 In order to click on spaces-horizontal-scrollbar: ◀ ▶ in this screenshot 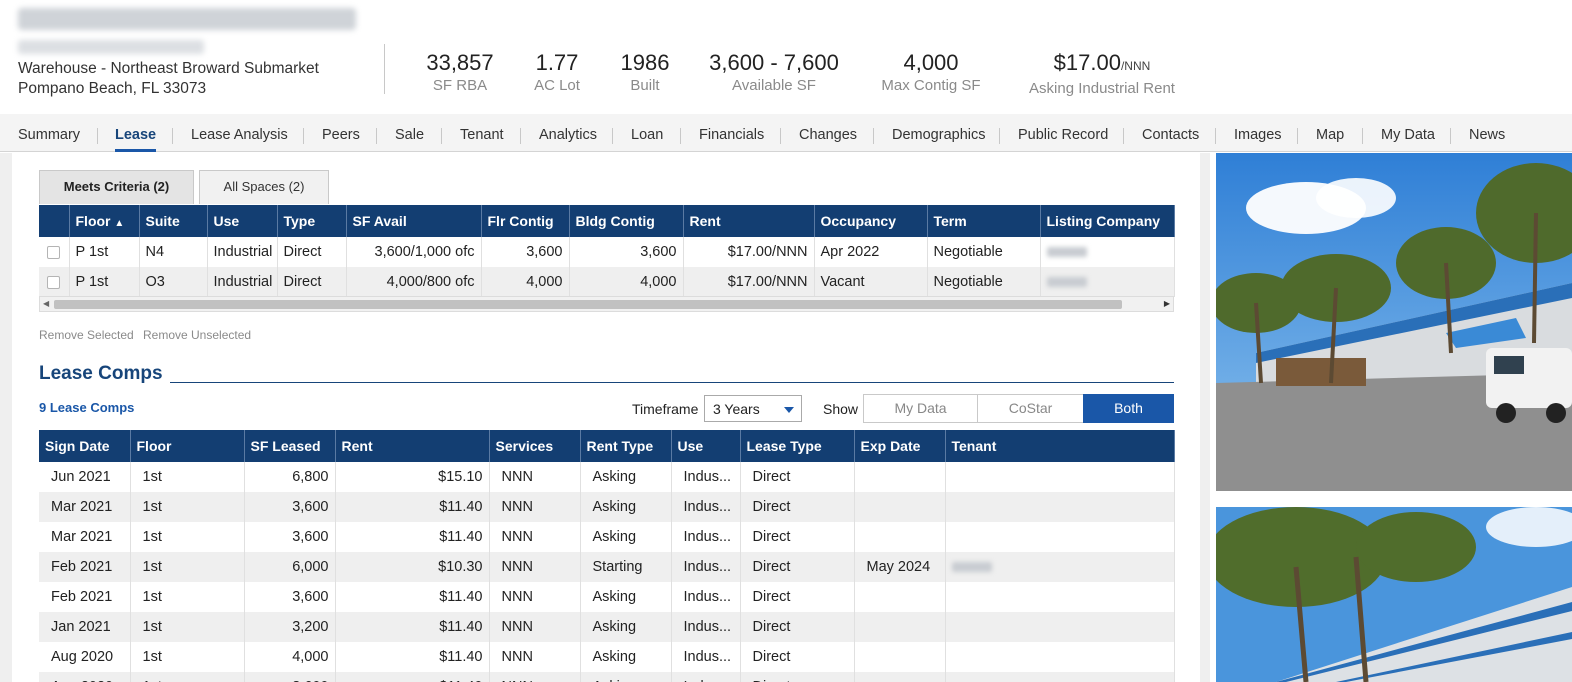, I will do `click(606, 304)`.